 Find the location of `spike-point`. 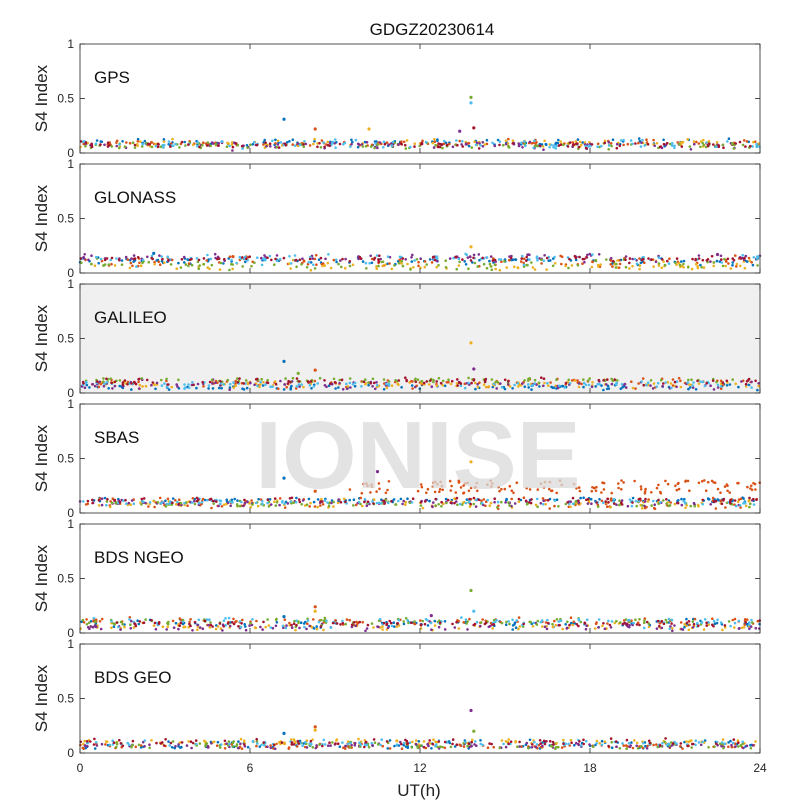

spike-point is located at coordinates (315, 607).